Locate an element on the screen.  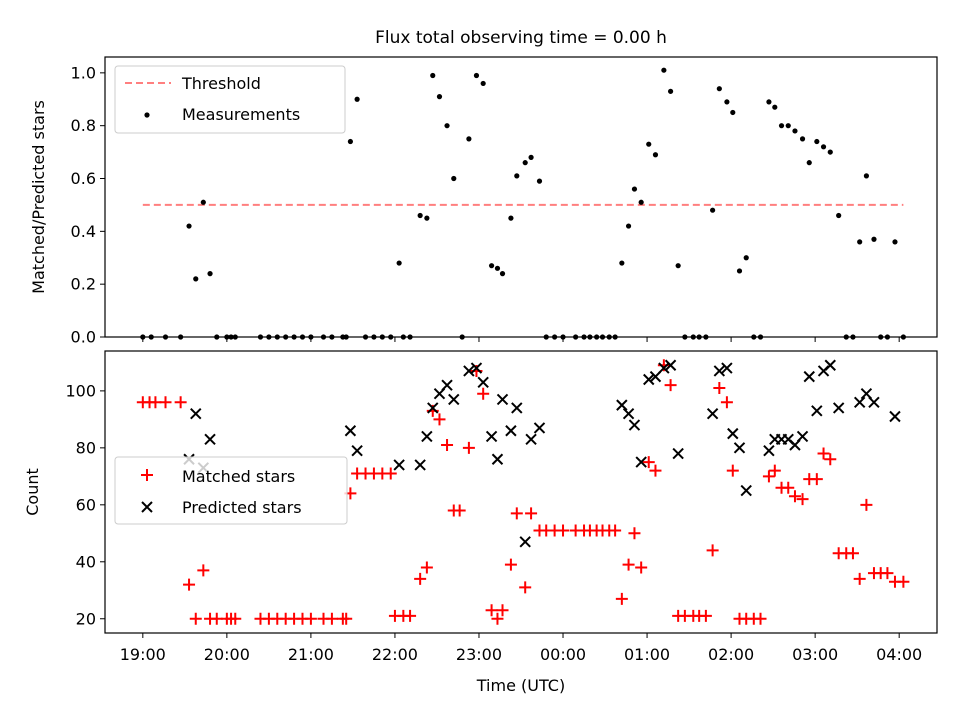
x-tick-label: 03:00 is located at coordinates (815, 654).